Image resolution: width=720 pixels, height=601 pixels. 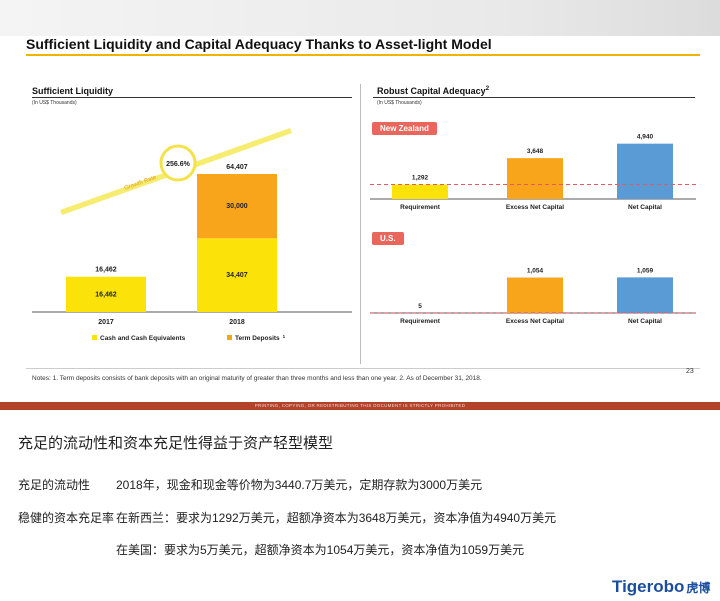 What do you see at coordinates (141, 182) in the screenshot?
I see `growth-rate-label: Growth Rate` at bounding box center [141, 182].